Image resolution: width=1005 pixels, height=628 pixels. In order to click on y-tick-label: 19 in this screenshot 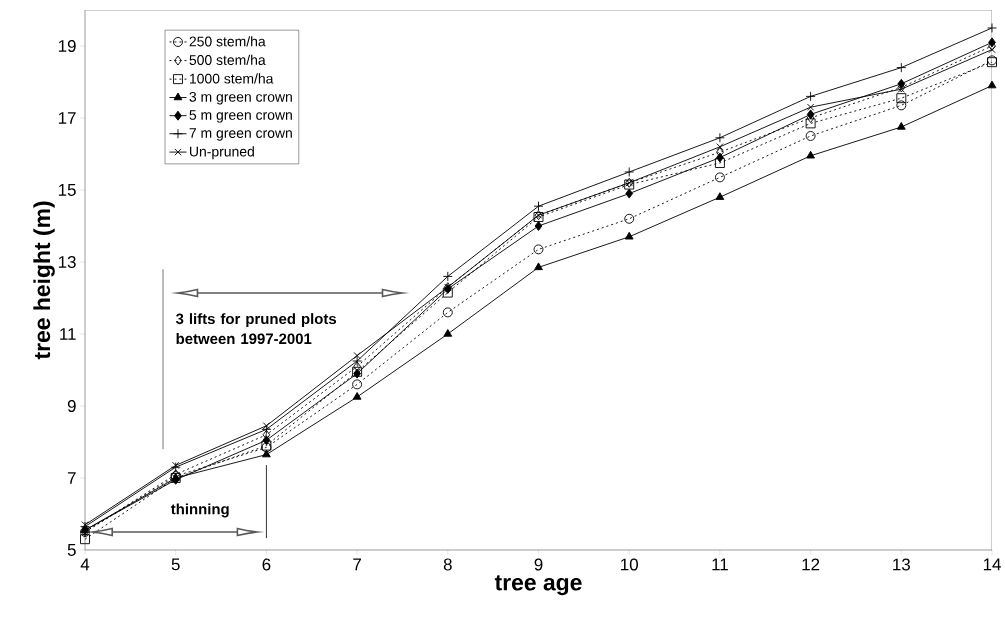, I will do `click(67, 45)`.